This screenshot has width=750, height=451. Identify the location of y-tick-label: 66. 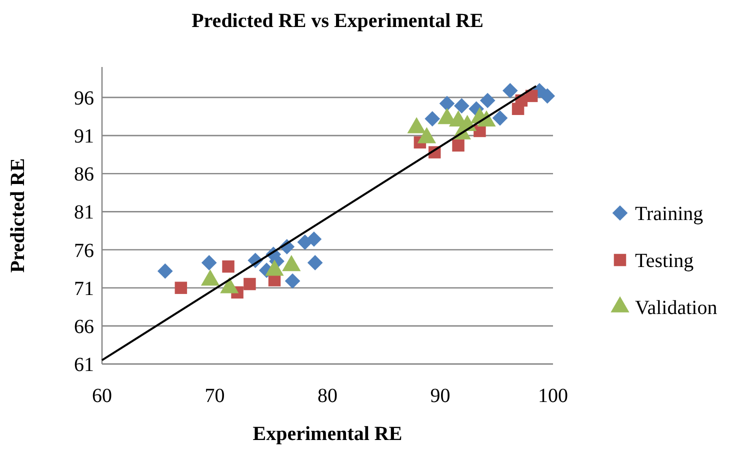
(84, 327).